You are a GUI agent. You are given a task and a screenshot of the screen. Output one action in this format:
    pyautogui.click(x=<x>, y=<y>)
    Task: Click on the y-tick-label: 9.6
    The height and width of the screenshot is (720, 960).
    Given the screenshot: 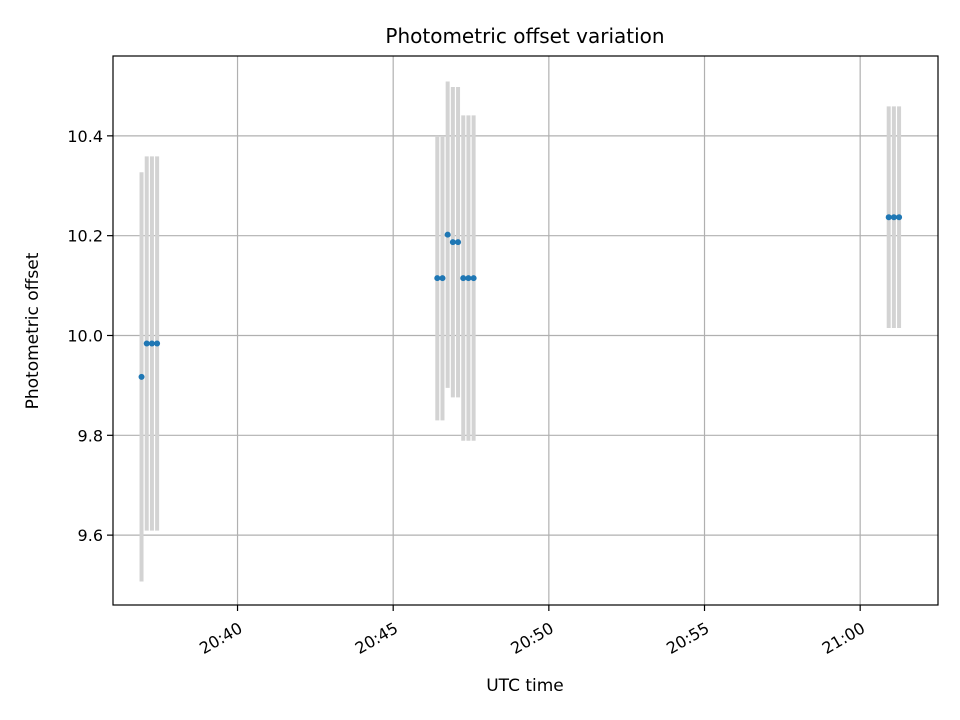 What is the action you would take?
    pyautogui.click(x=90, y=535)
    